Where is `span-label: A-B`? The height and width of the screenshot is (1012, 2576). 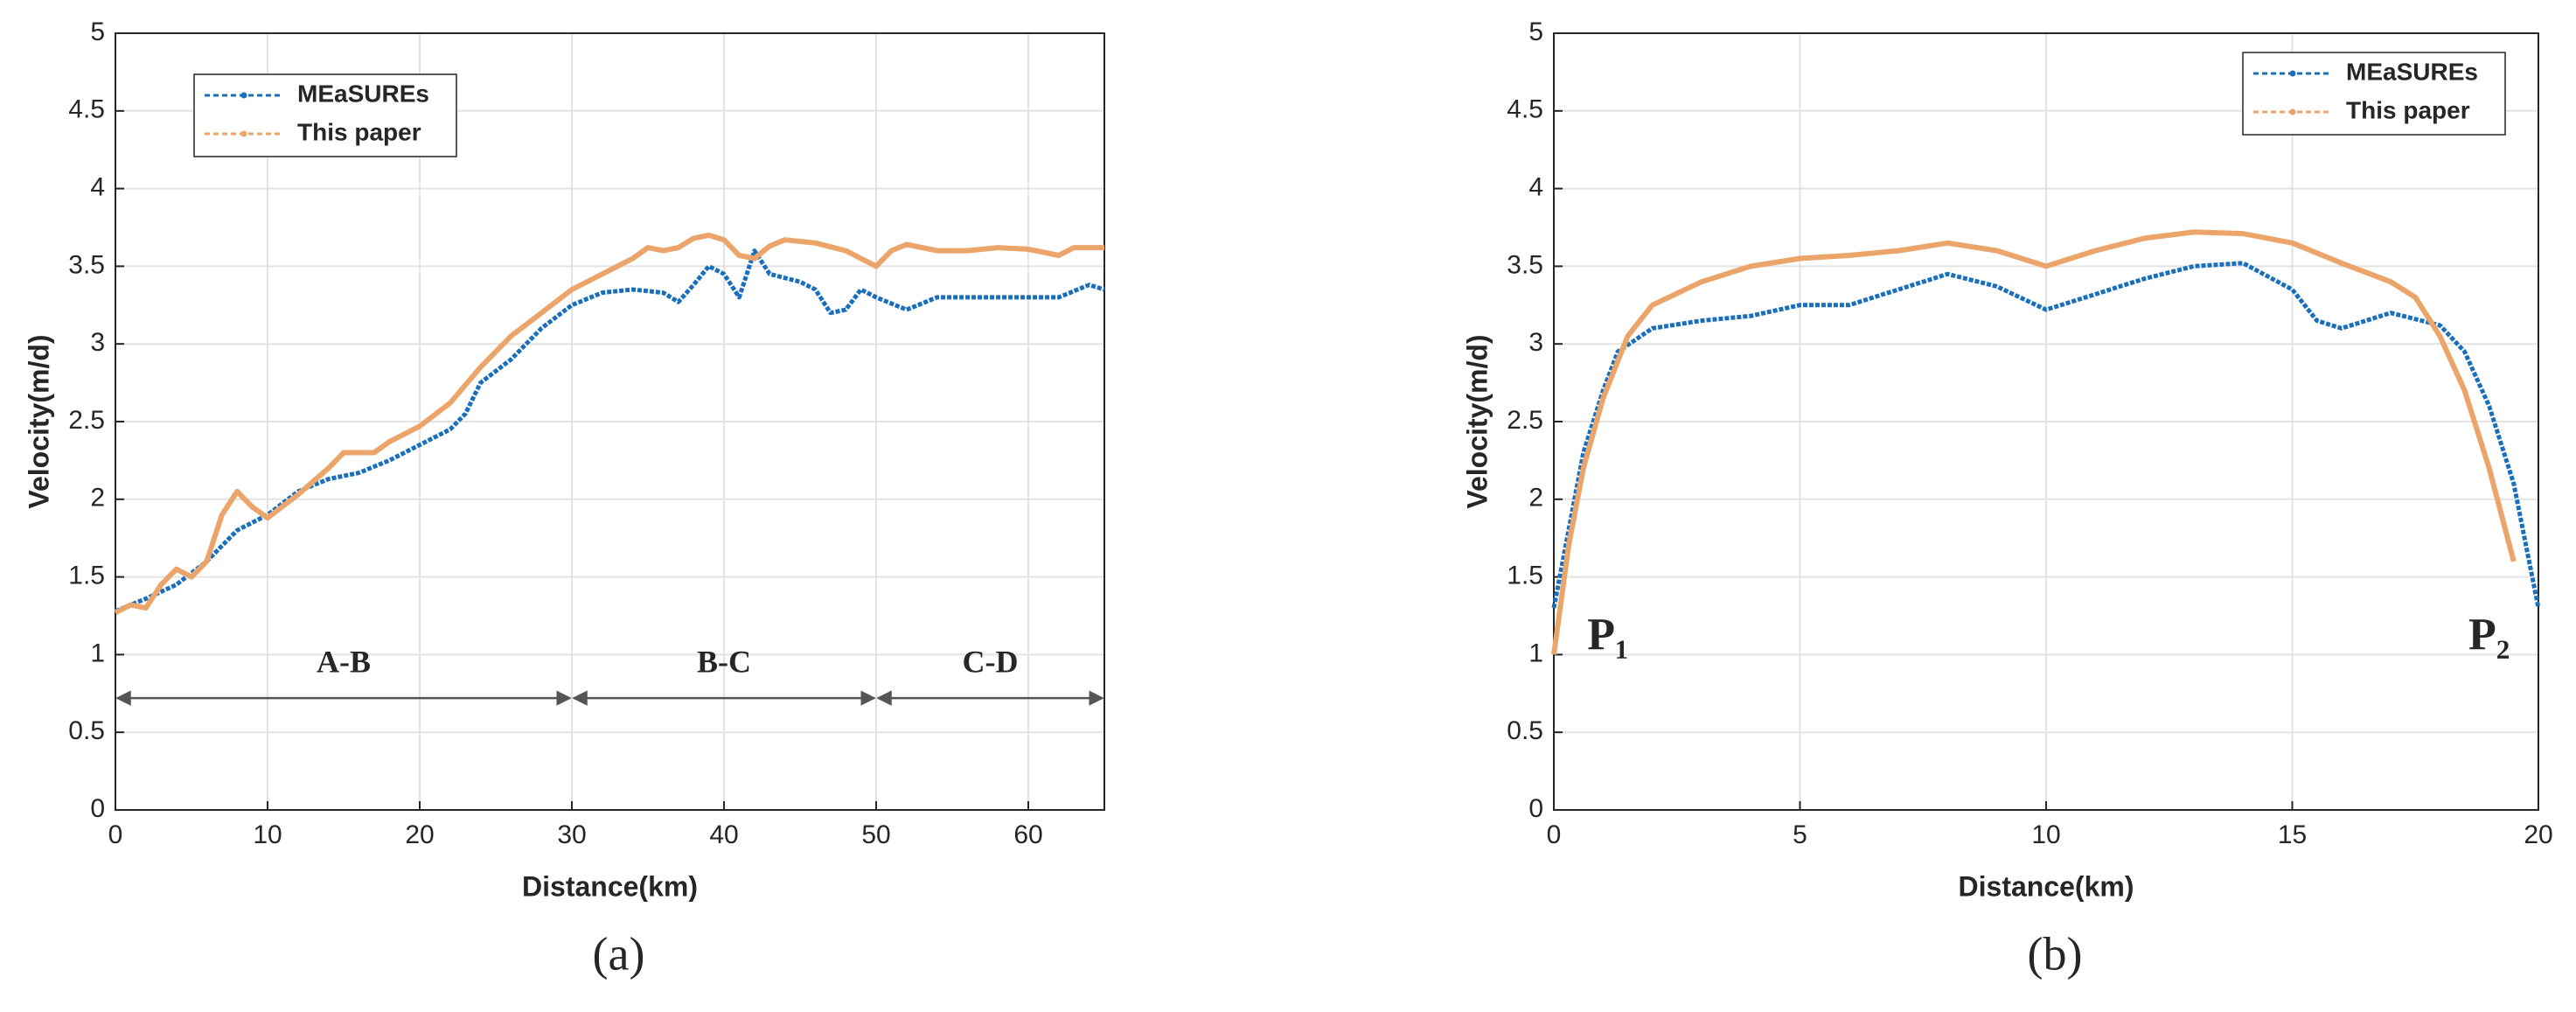 span-label: A-B is located at coordinates (344, 661).